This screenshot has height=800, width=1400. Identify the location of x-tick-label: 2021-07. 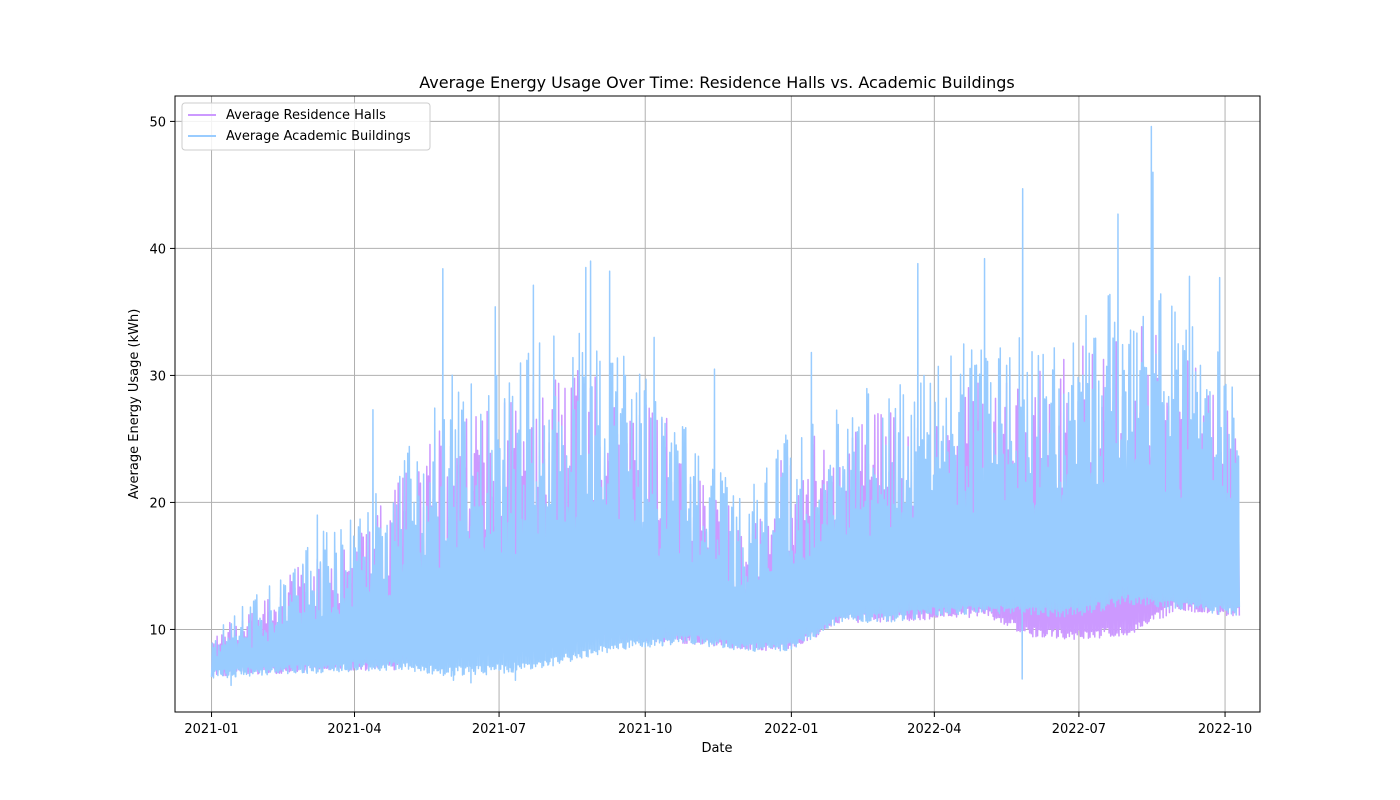
(499, 729).